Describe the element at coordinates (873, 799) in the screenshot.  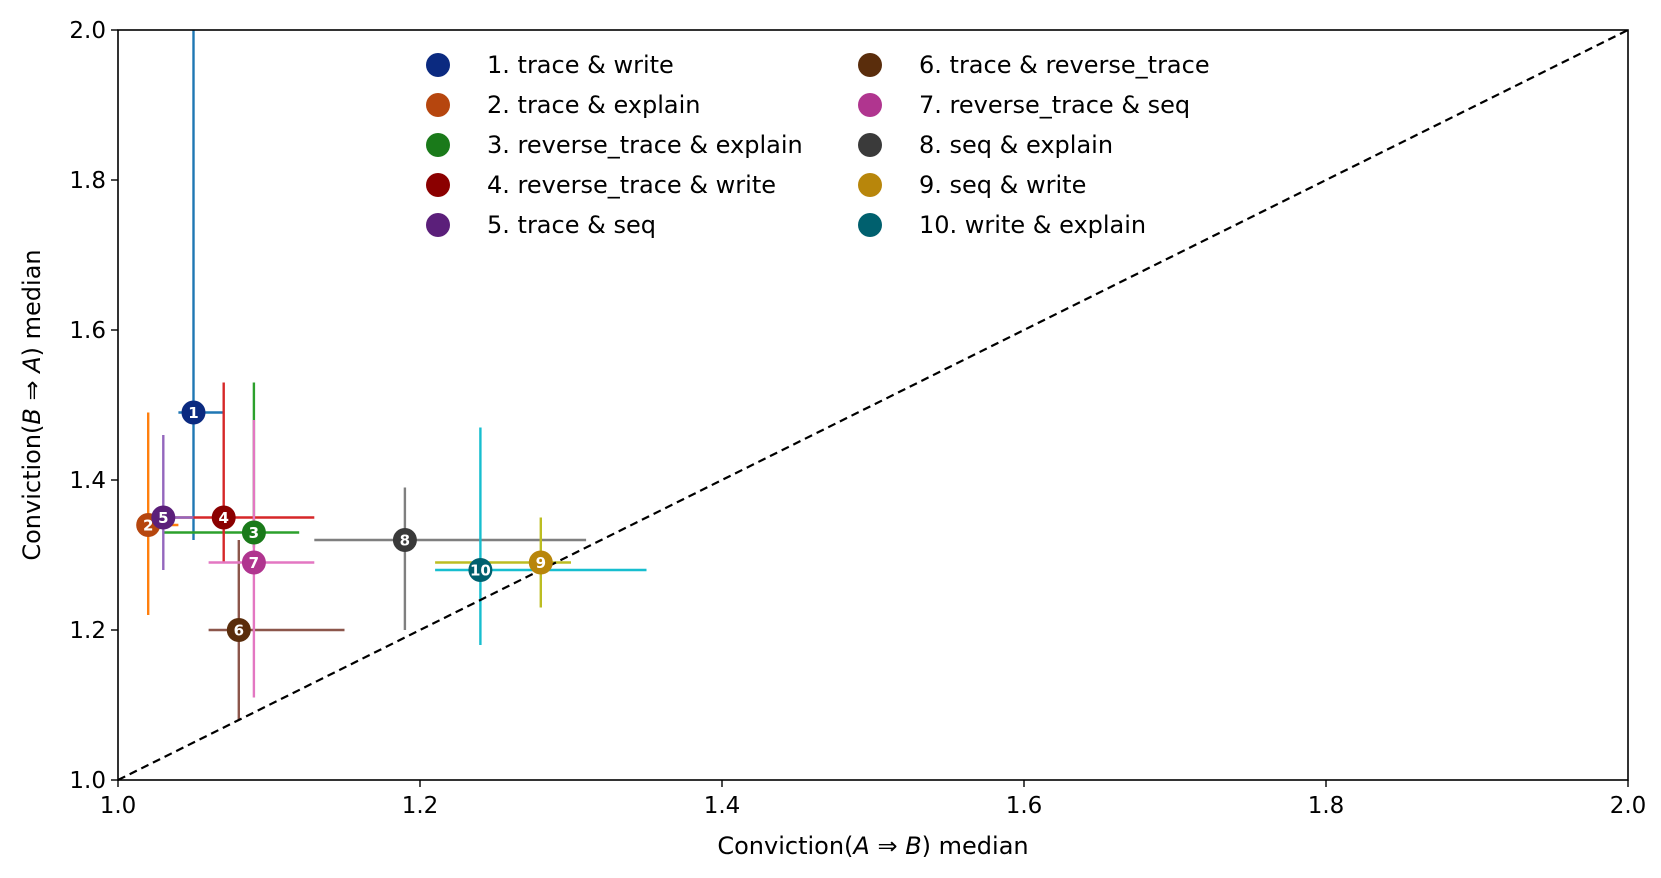
I see `x-axis-ticks: 1.0 1.2 1.4 1.6 1.8 2.0` at that location.